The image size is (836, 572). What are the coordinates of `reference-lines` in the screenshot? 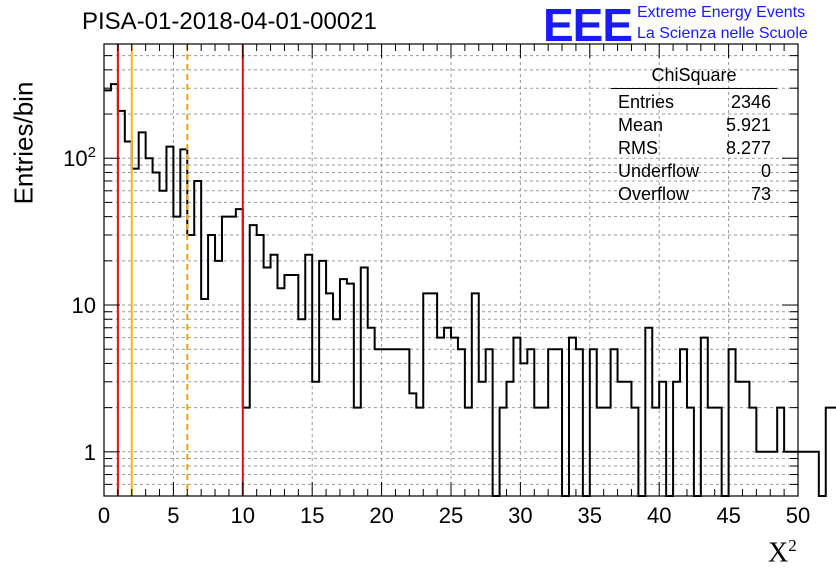 It's located at (180, 270).